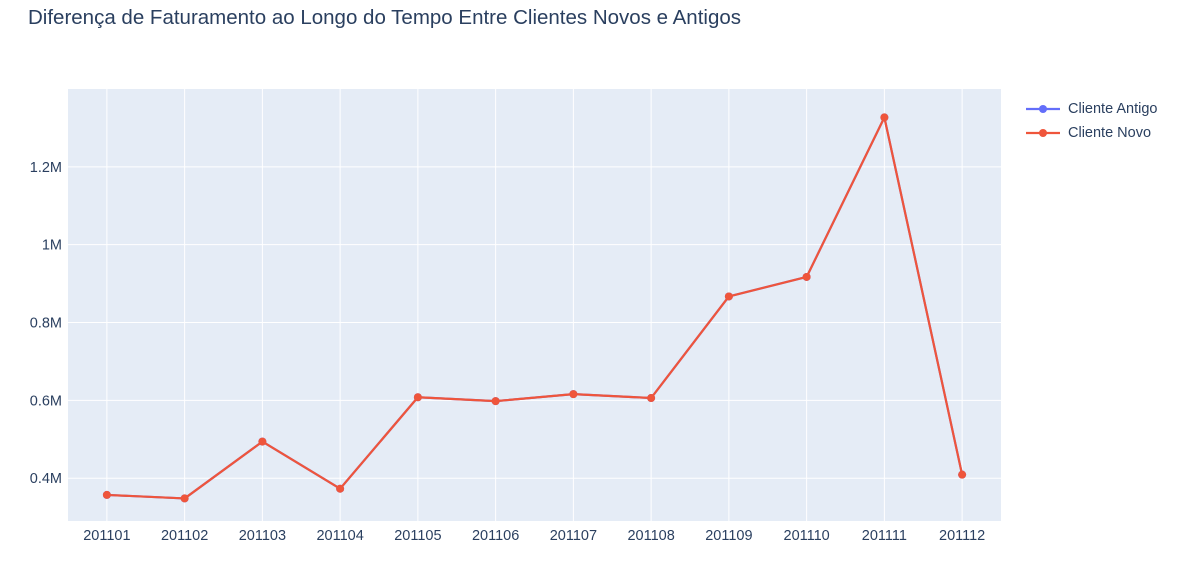 Image resolution: width=1178 pixels, height=571 pixels. What do you see at coordinates (1113, 109) in the screenshot?
I see `legend-label: Cliente Antigo` at bounding box center [1113, 109].